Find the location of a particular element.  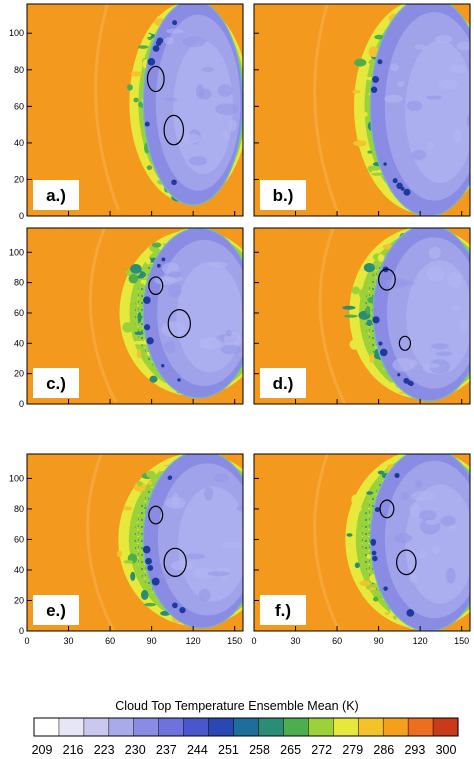

panel-c: c.) 0 20 40 60 80 100 is located at coordinates (126, 318).